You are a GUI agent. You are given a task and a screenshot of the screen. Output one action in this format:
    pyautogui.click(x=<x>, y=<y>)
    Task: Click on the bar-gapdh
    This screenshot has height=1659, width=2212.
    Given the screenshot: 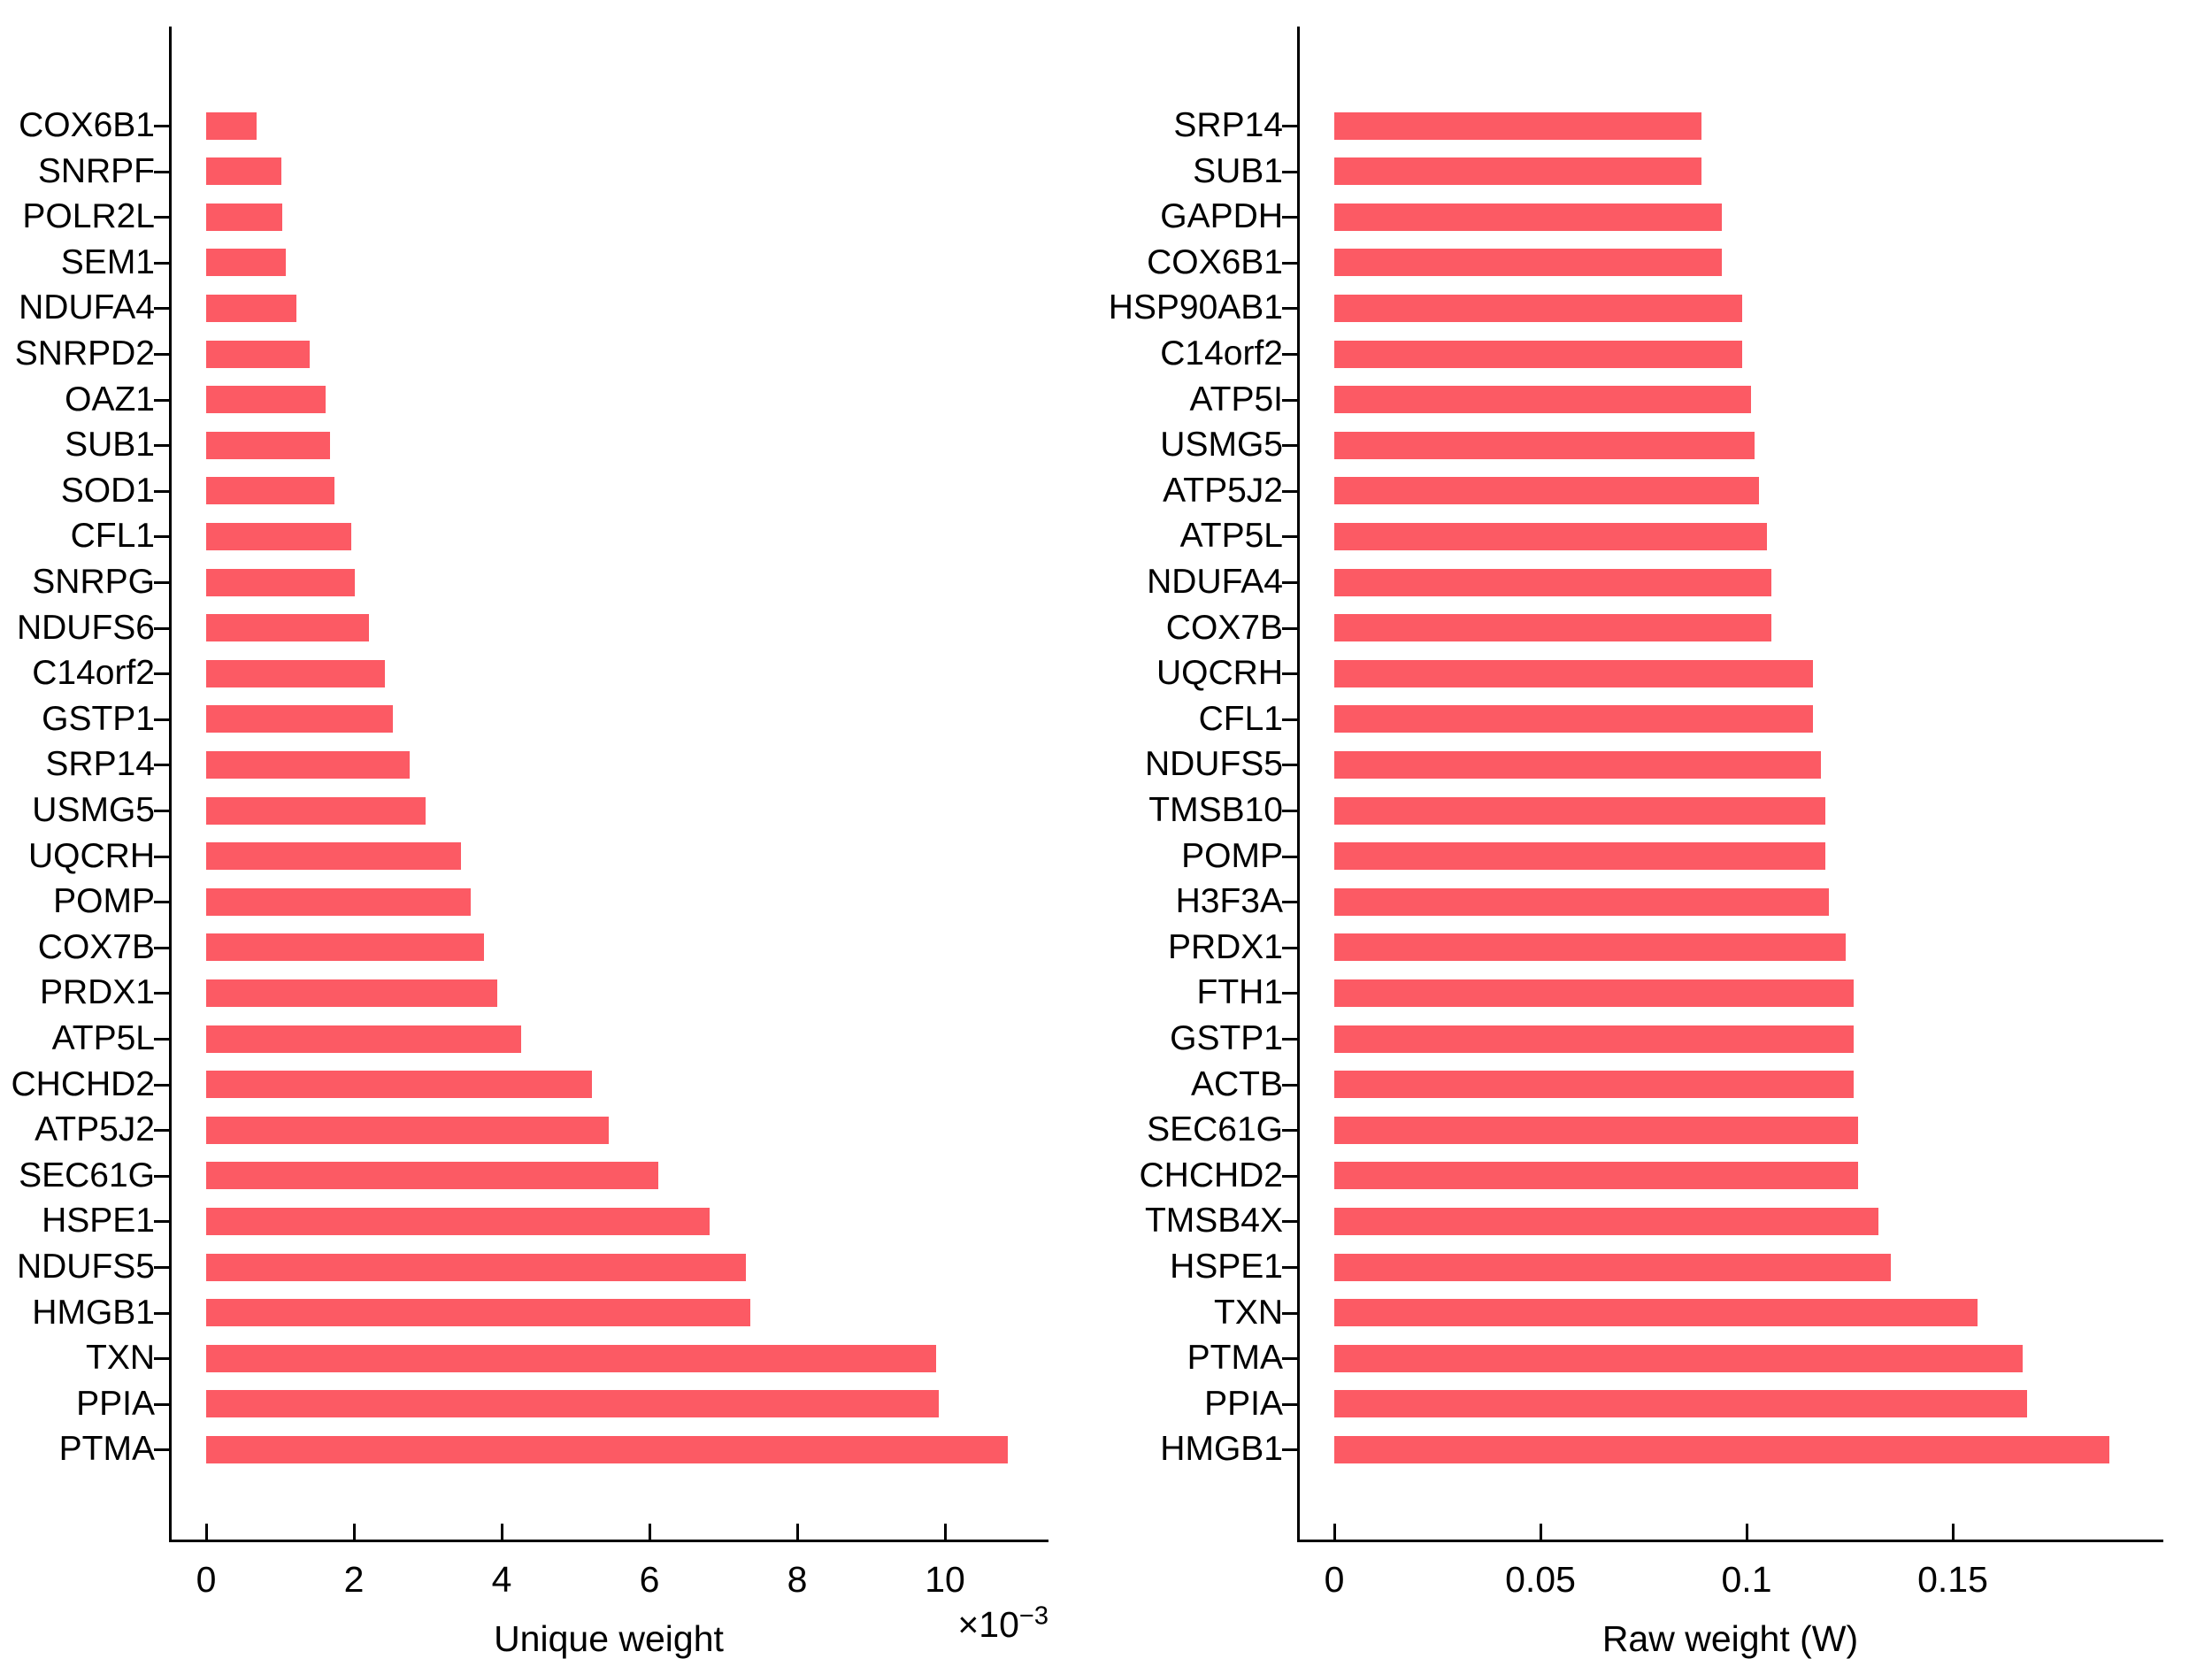 What is the action you would take?
    pyautogui.click(x=1528, y=217)
    